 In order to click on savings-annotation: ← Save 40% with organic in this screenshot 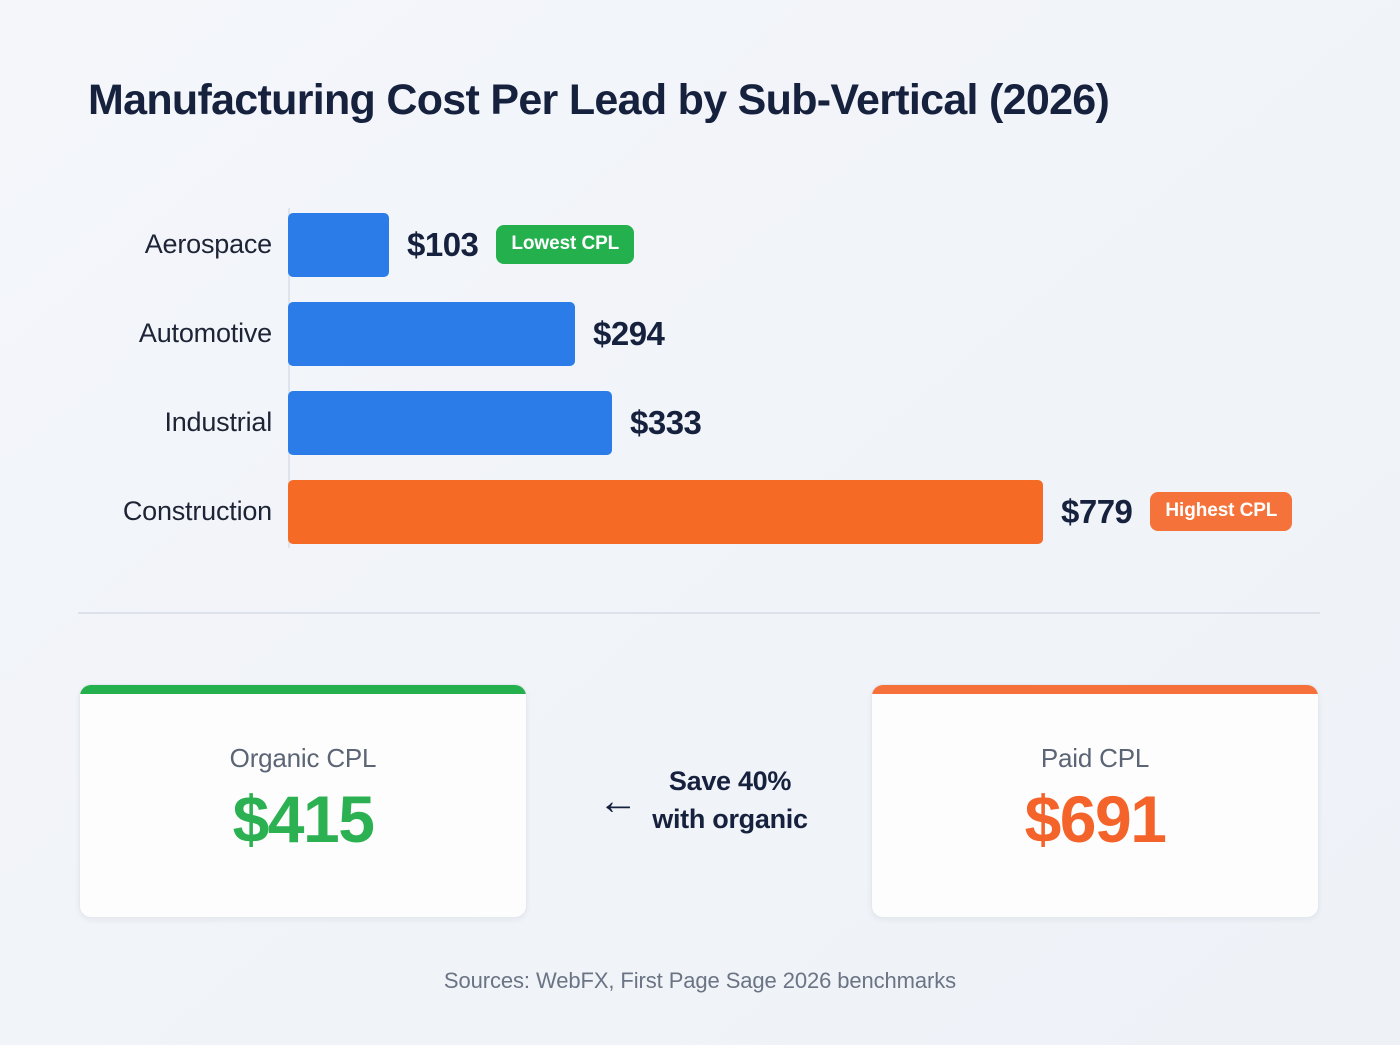, I will do `click(703, 800)`.